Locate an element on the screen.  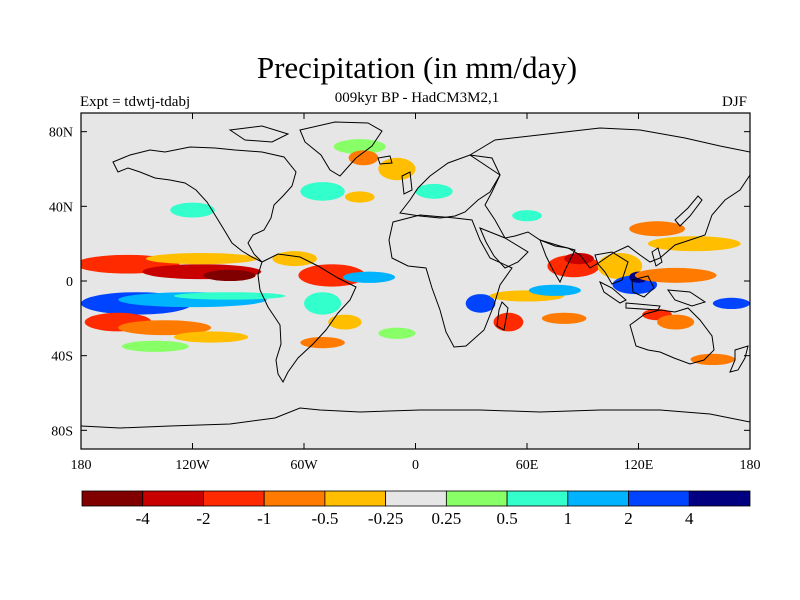
coastline-arctic-islands is located at coordinates (259, 134).